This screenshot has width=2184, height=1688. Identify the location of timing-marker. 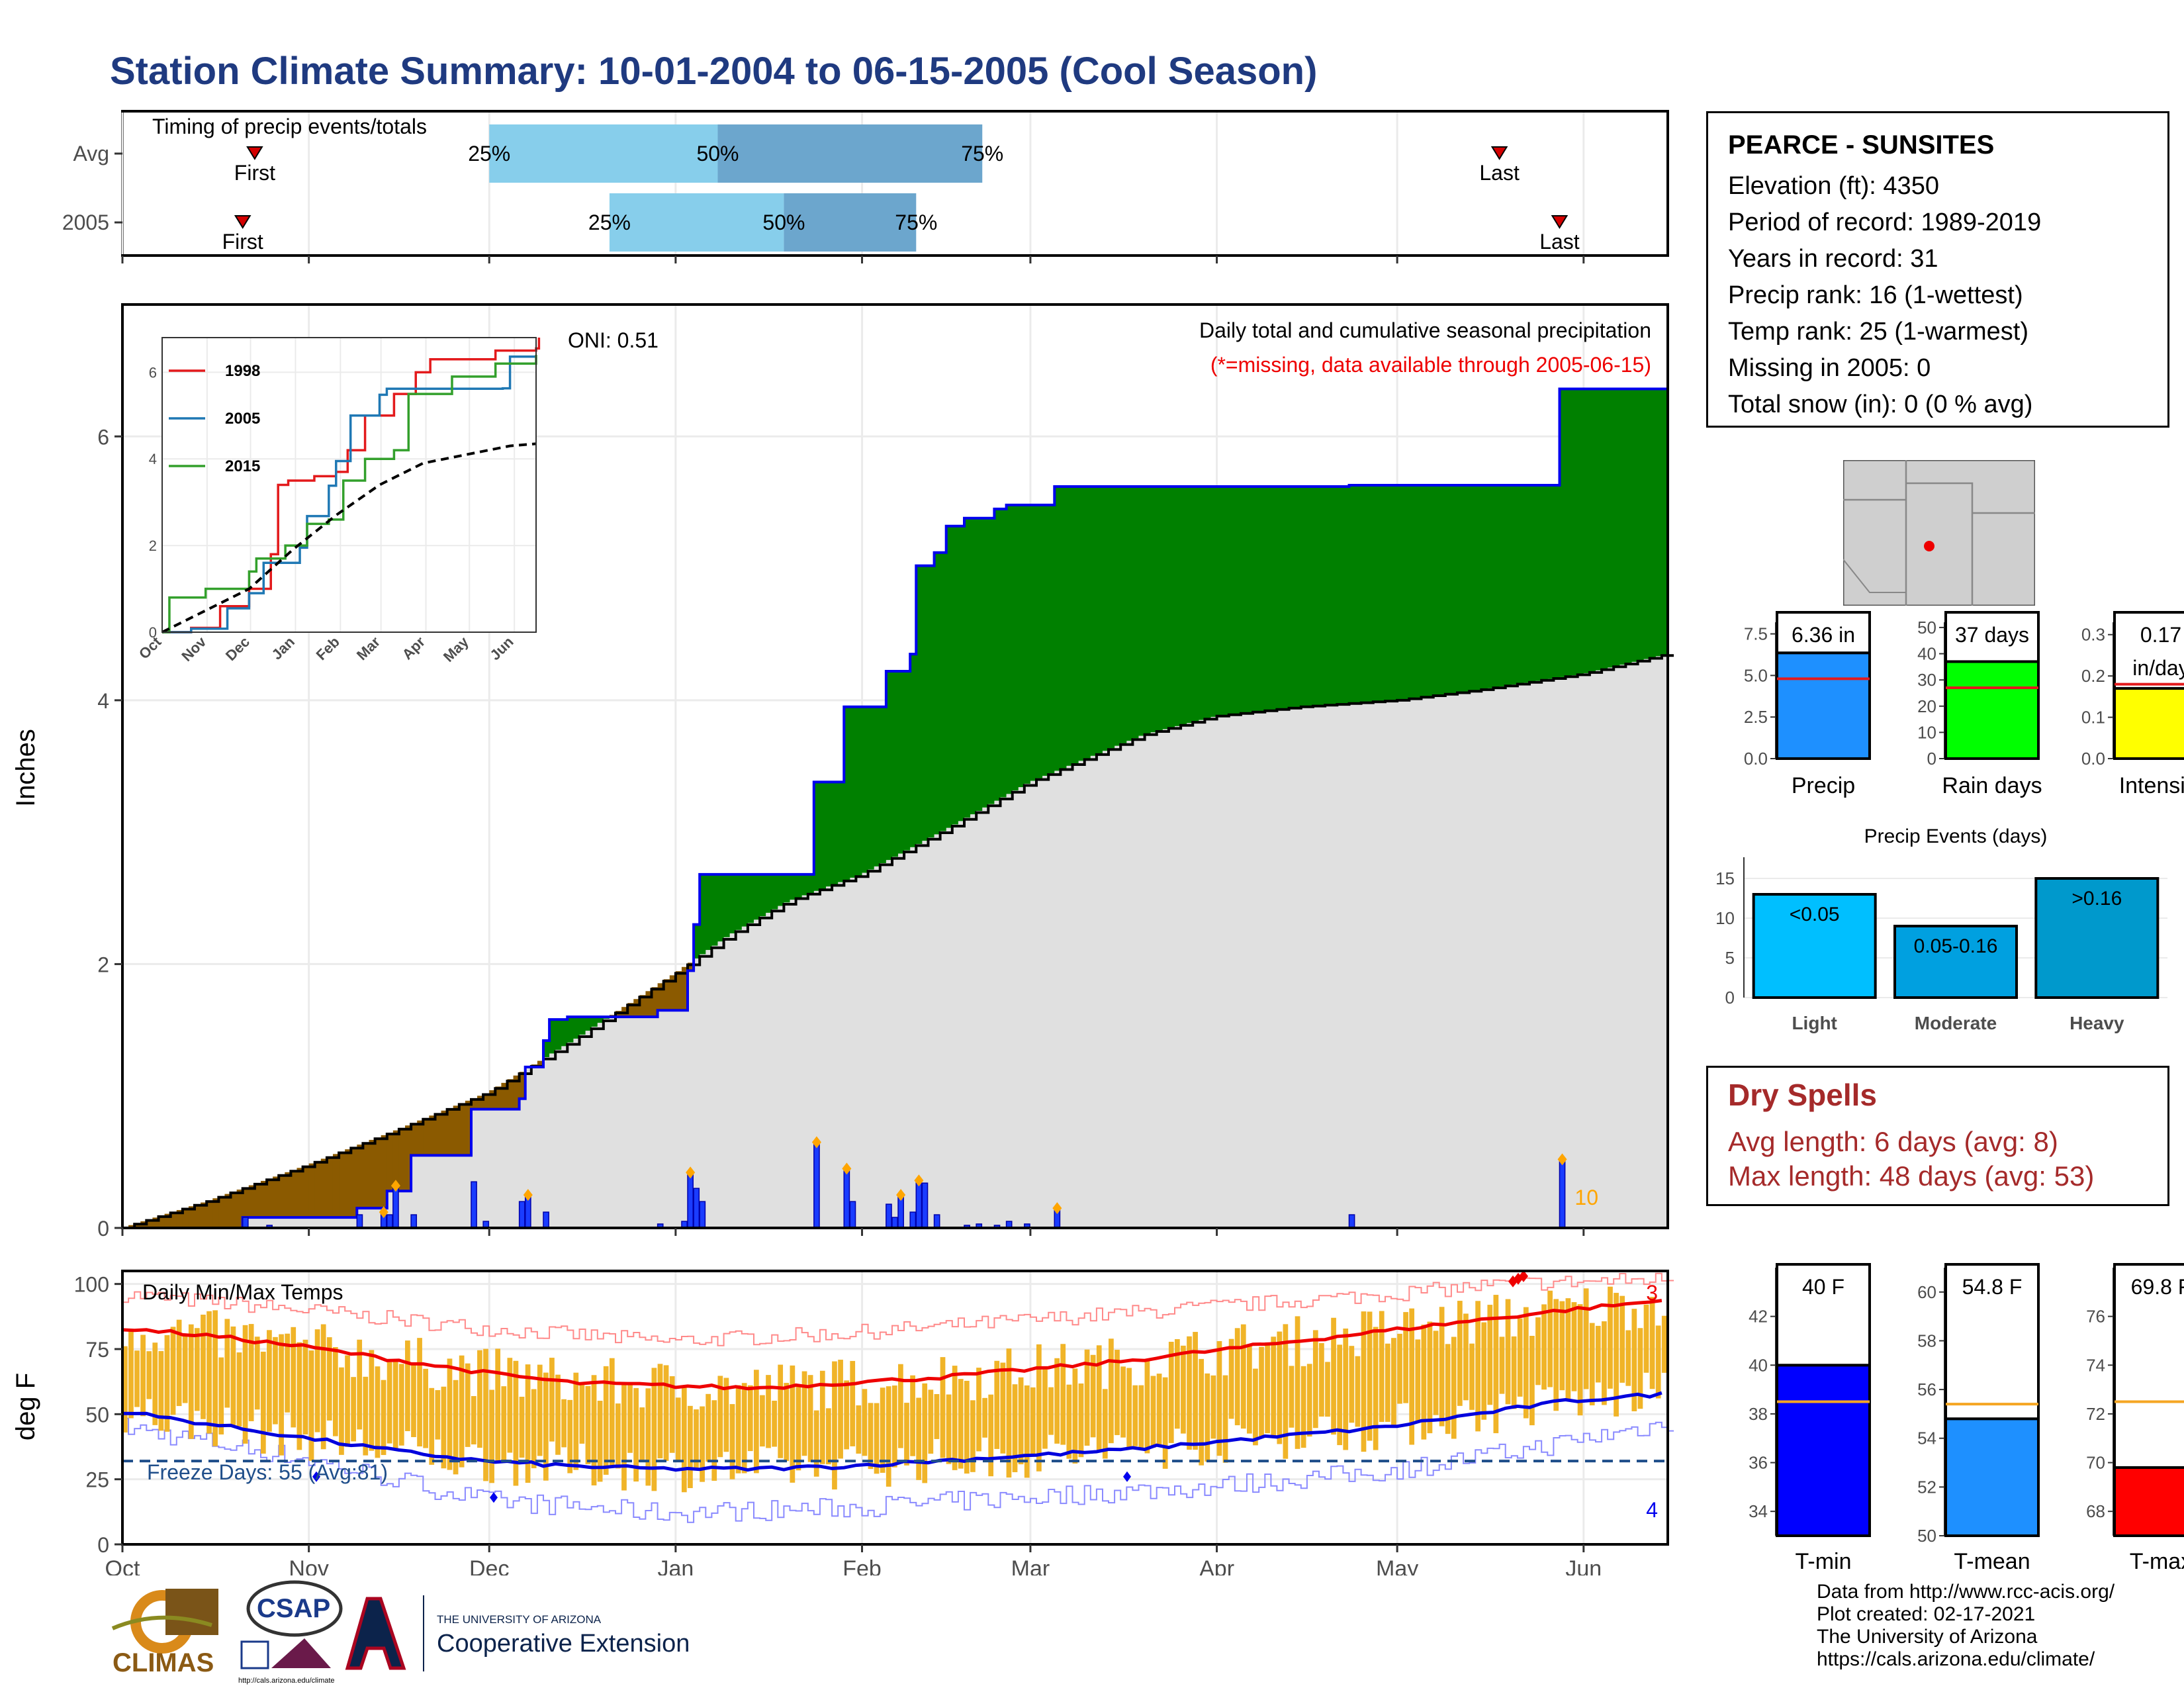
(1499, 153).